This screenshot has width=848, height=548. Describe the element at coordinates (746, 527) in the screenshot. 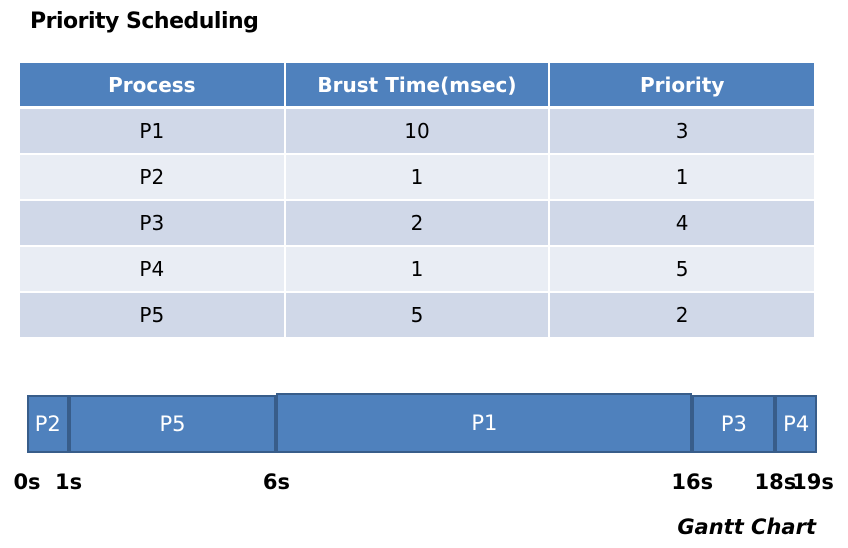

I see `gantt-caption: Gantt Chart` at that location.